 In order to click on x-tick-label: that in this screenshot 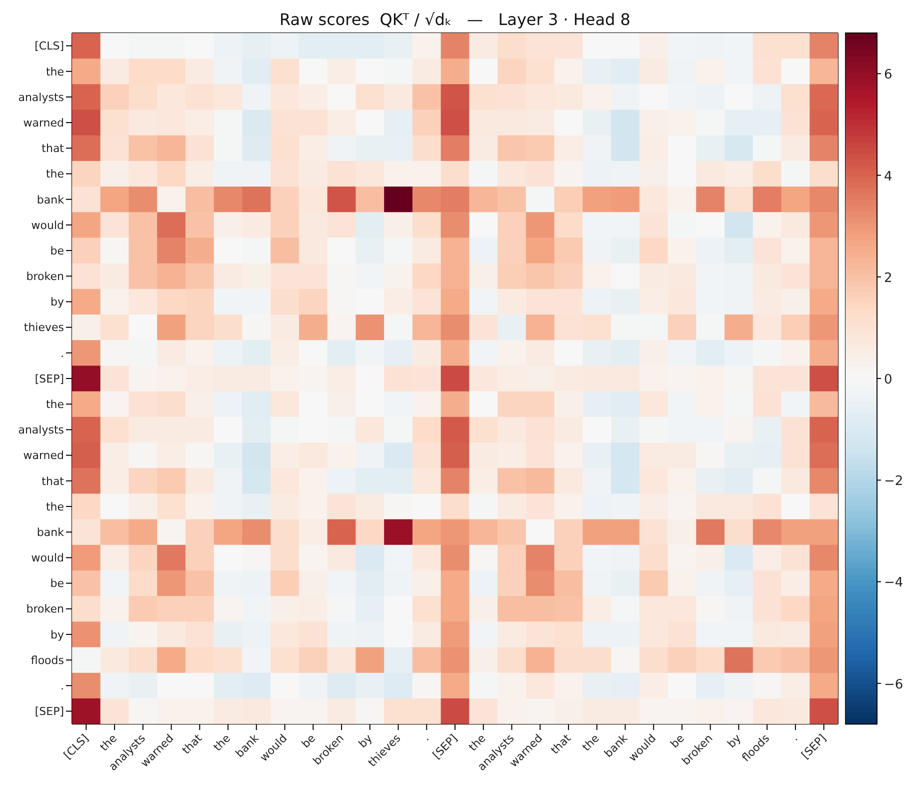, I will do `click(193, 744)`.